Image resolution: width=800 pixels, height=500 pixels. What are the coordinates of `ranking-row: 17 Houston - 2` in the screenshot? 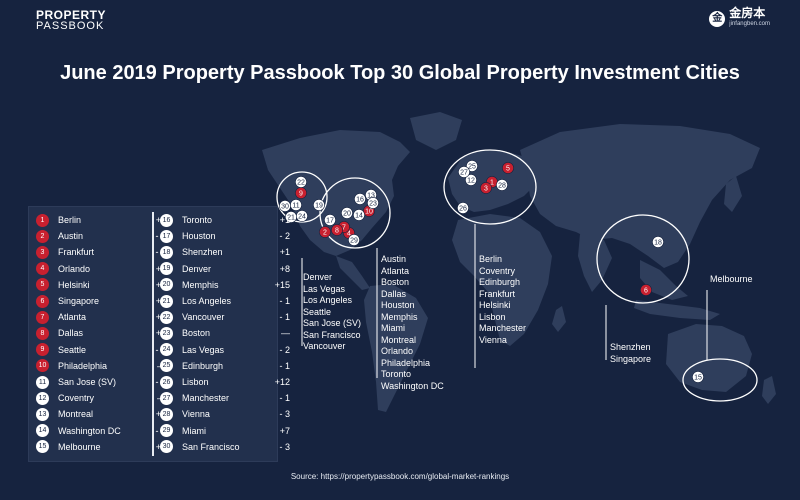 It's located at (225, 236).